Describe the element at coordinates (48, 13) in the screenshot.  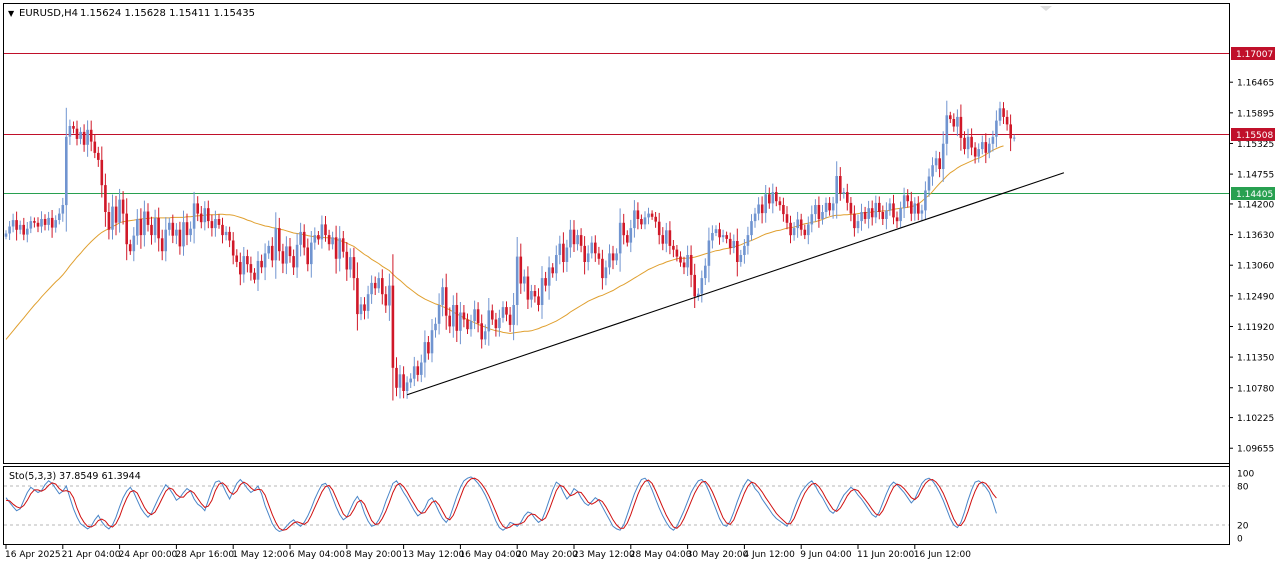
I see `symbol-timeframe-label: EURUSD,H4` at that location.